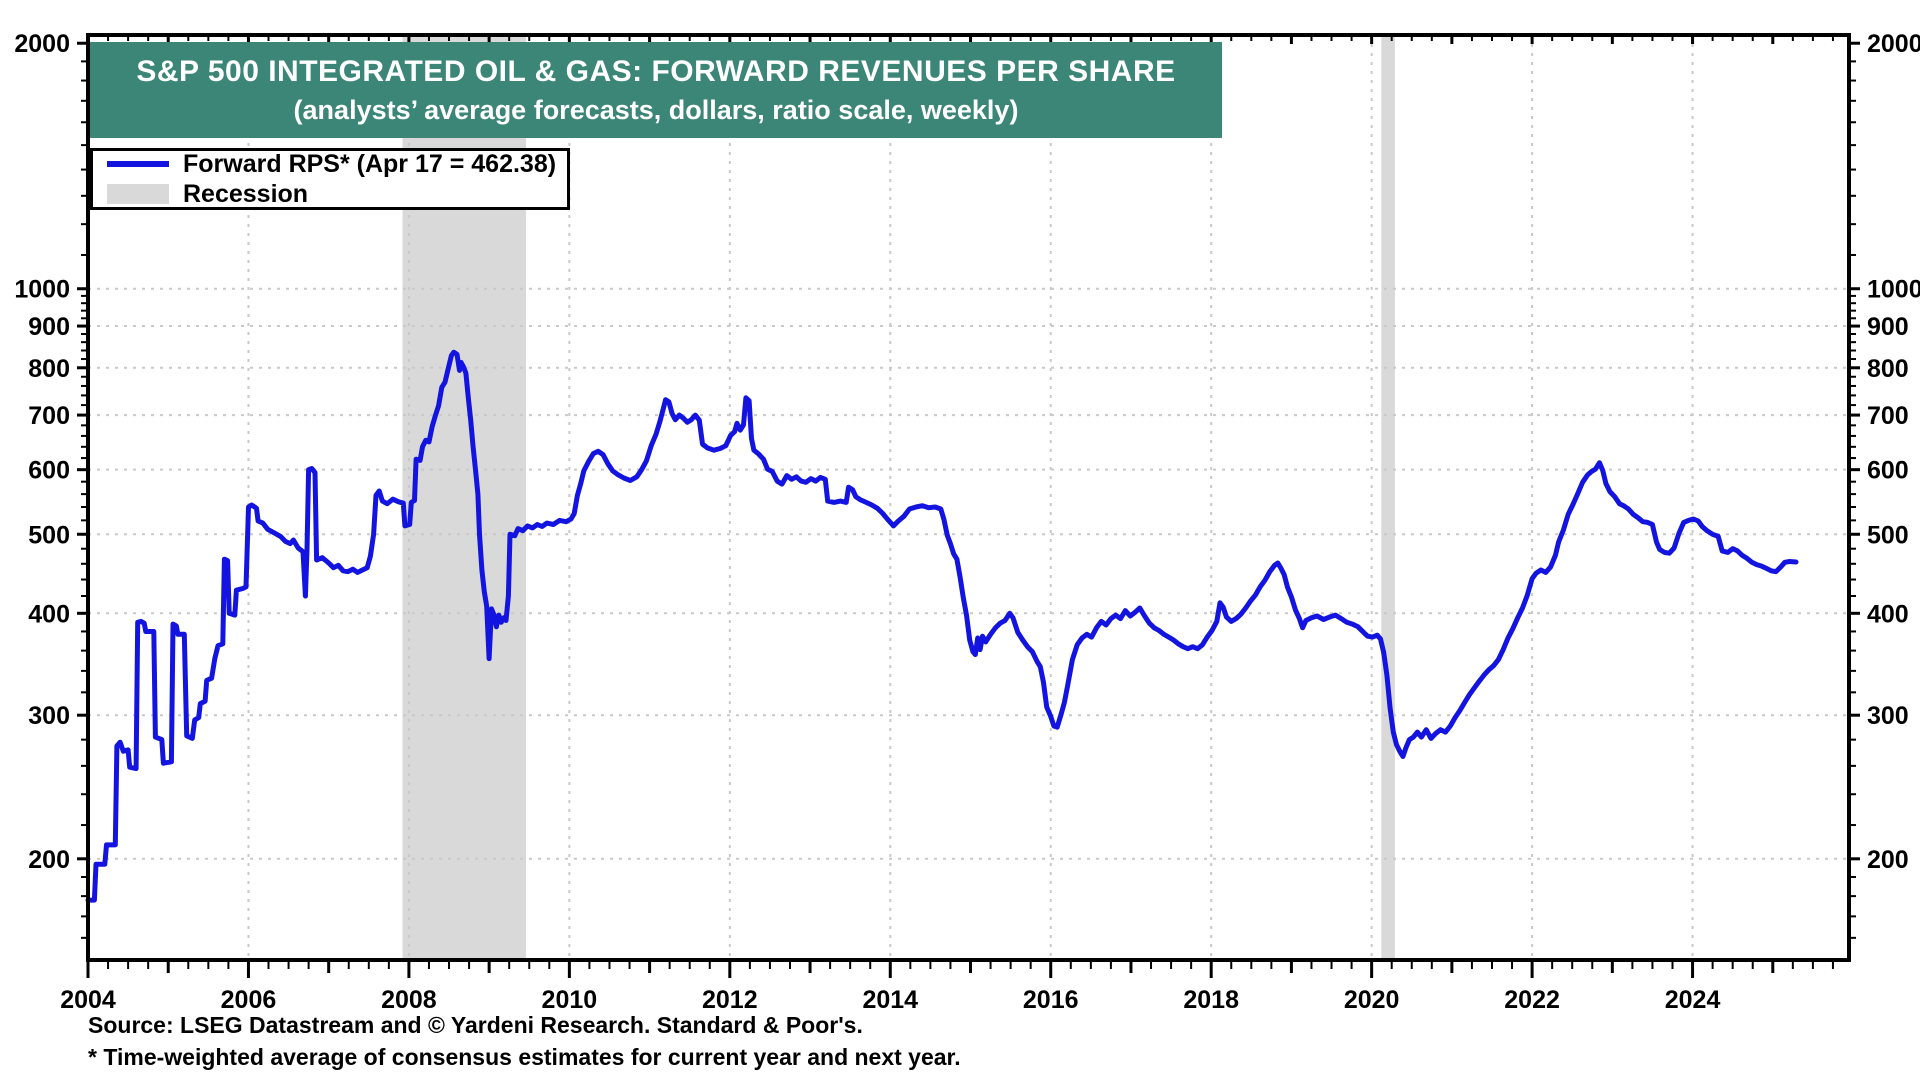  I want to click on y-axis-label-left: 2000, so click(42, 44).